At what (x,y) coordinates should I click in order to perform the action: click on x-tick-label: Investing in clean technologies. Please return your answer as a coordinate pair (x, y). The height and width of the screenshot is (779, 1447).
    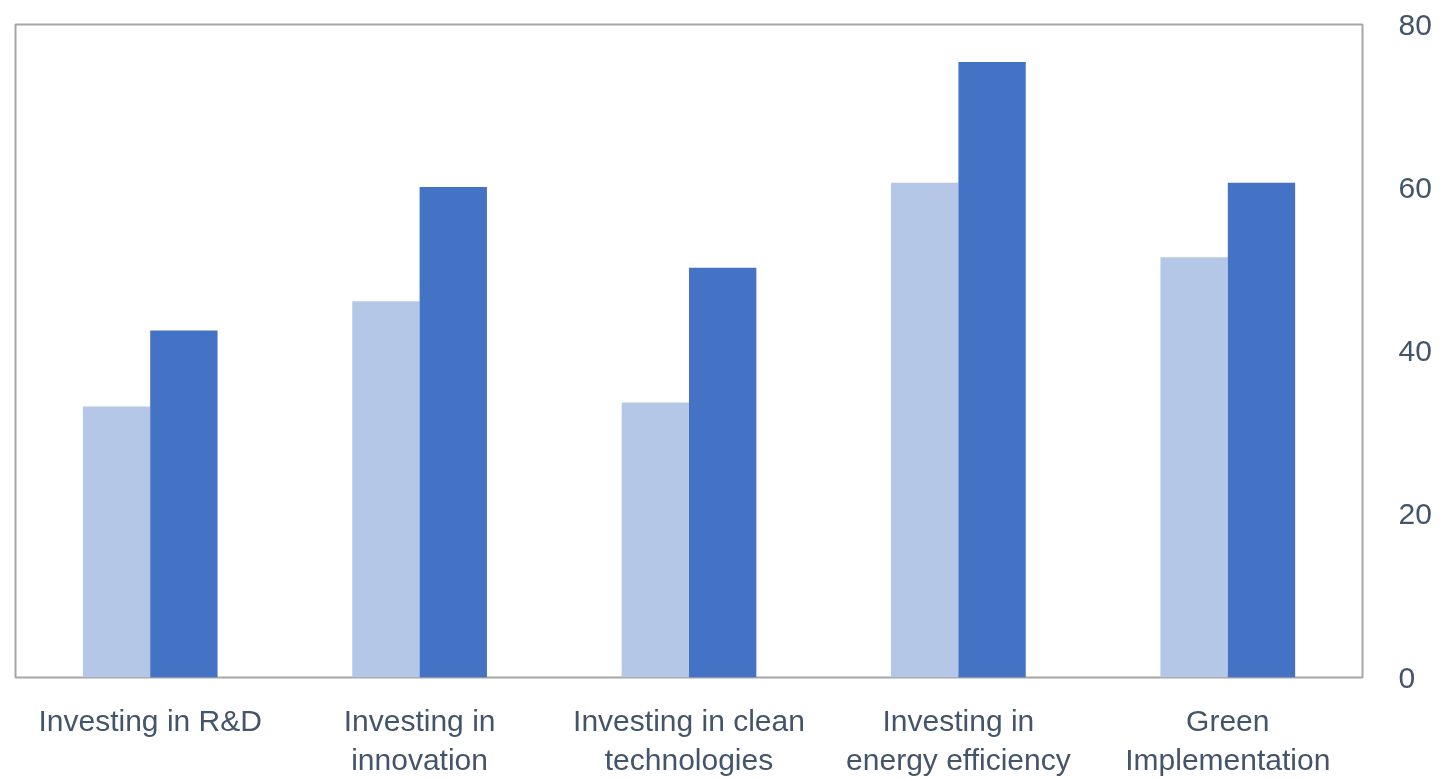
    Looking at the image, I should click on (689, 740).